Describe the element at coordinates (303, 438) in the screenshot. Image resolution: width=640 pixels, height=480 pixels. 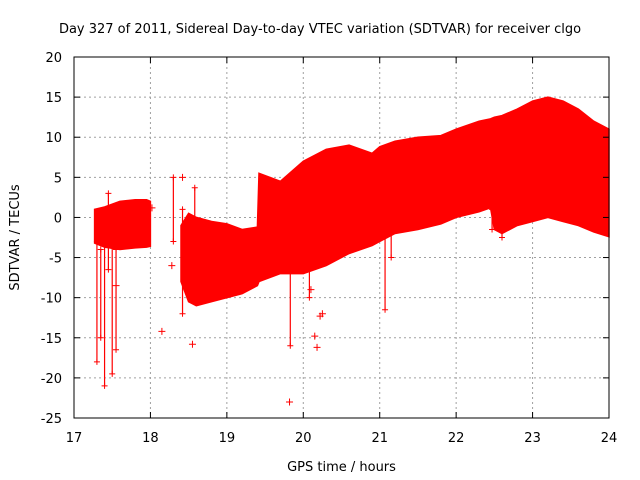
I see `x-tick-label: 20` at that location.